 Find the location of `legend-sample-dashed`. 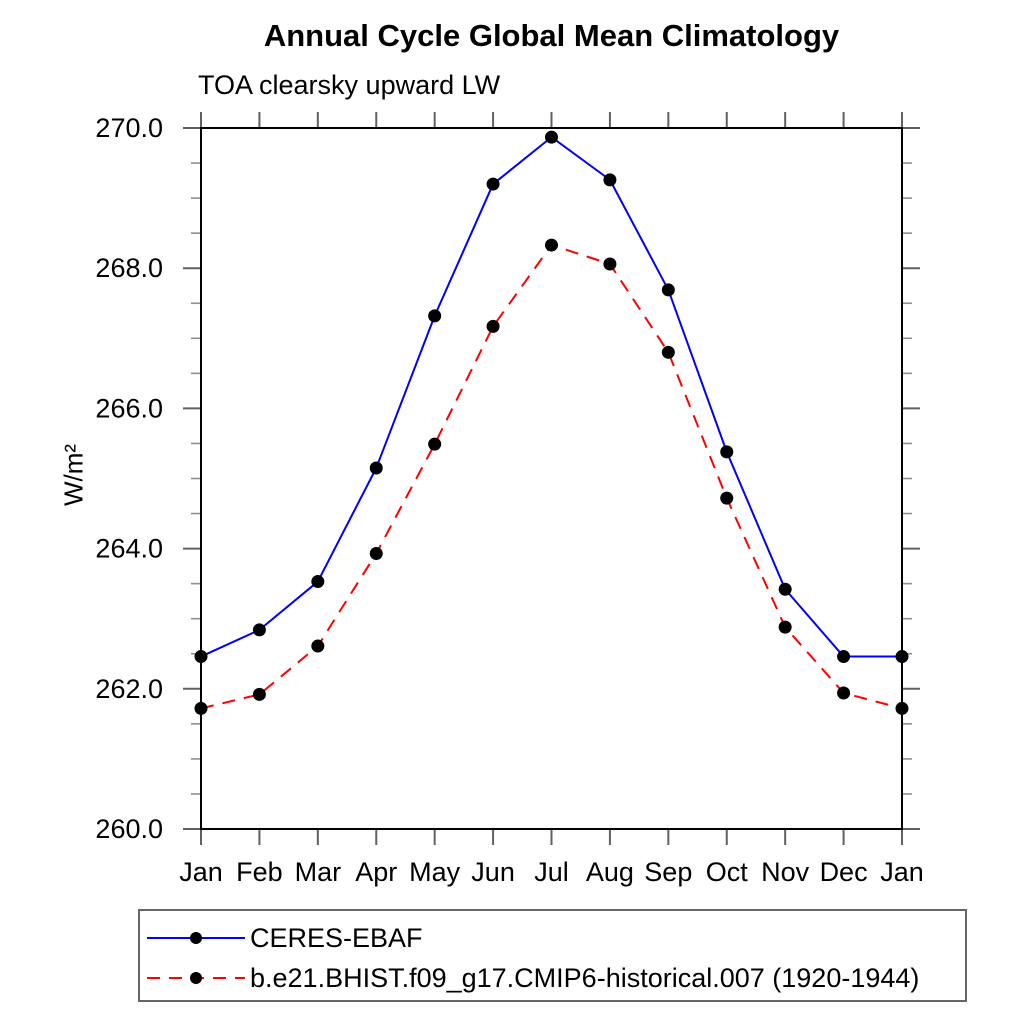

legend-sample-dashed is located at coordinates (196, 978).